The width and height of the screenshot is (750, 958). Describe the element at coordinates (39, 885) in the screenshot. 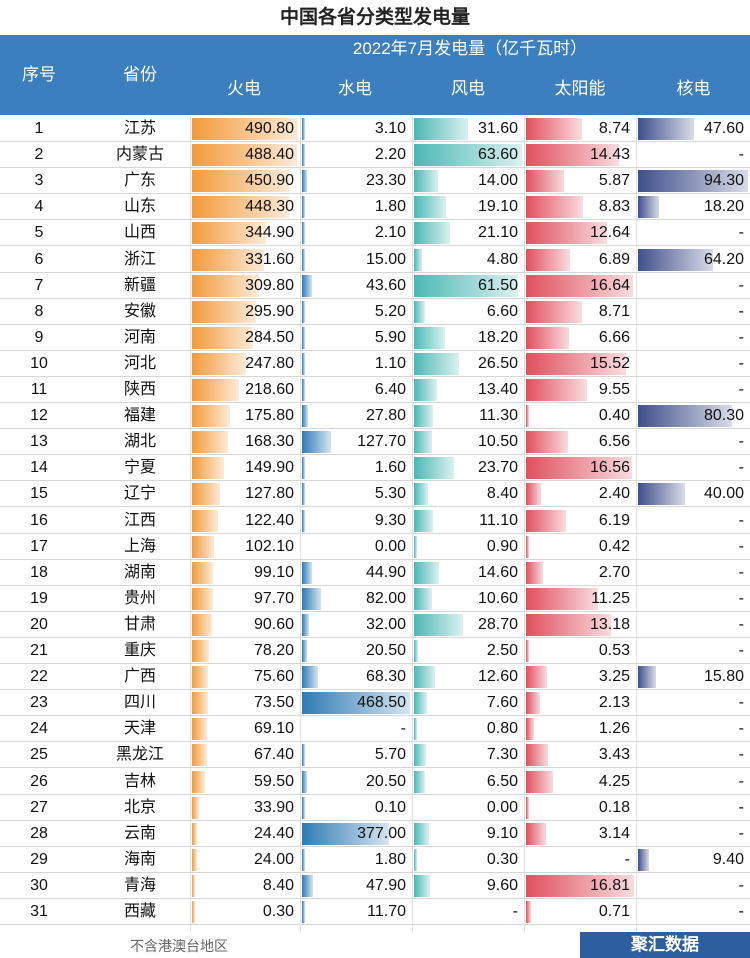

I see `row-index: 30` at that location.